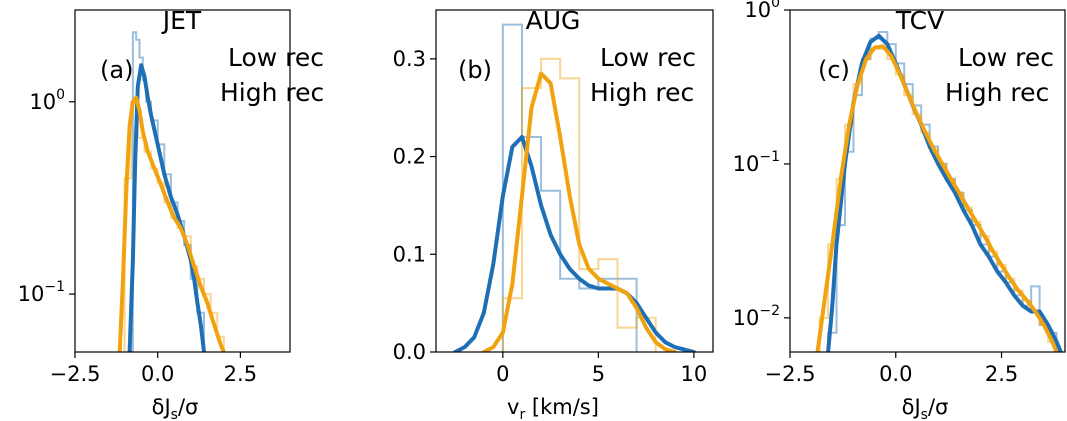  What do you see at coordinates (116, 70) in the screenshot?
I see `panel-label: (a)` at bounding box center [116, 70].